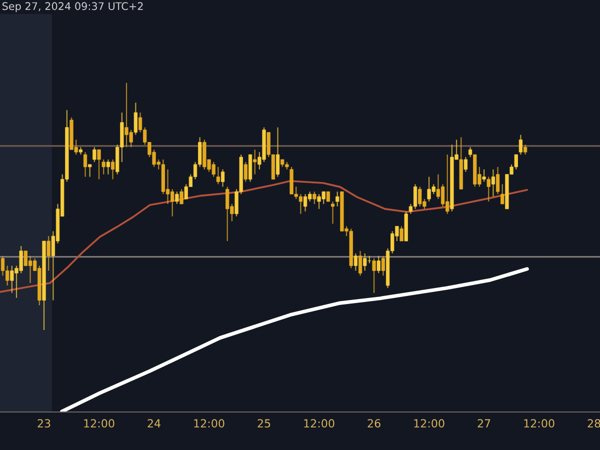 This screenshot has width=600, height=450. Describe the element at coordinates (154, 423) in the screenshot. I see `x-tick-label: 24` at that location.